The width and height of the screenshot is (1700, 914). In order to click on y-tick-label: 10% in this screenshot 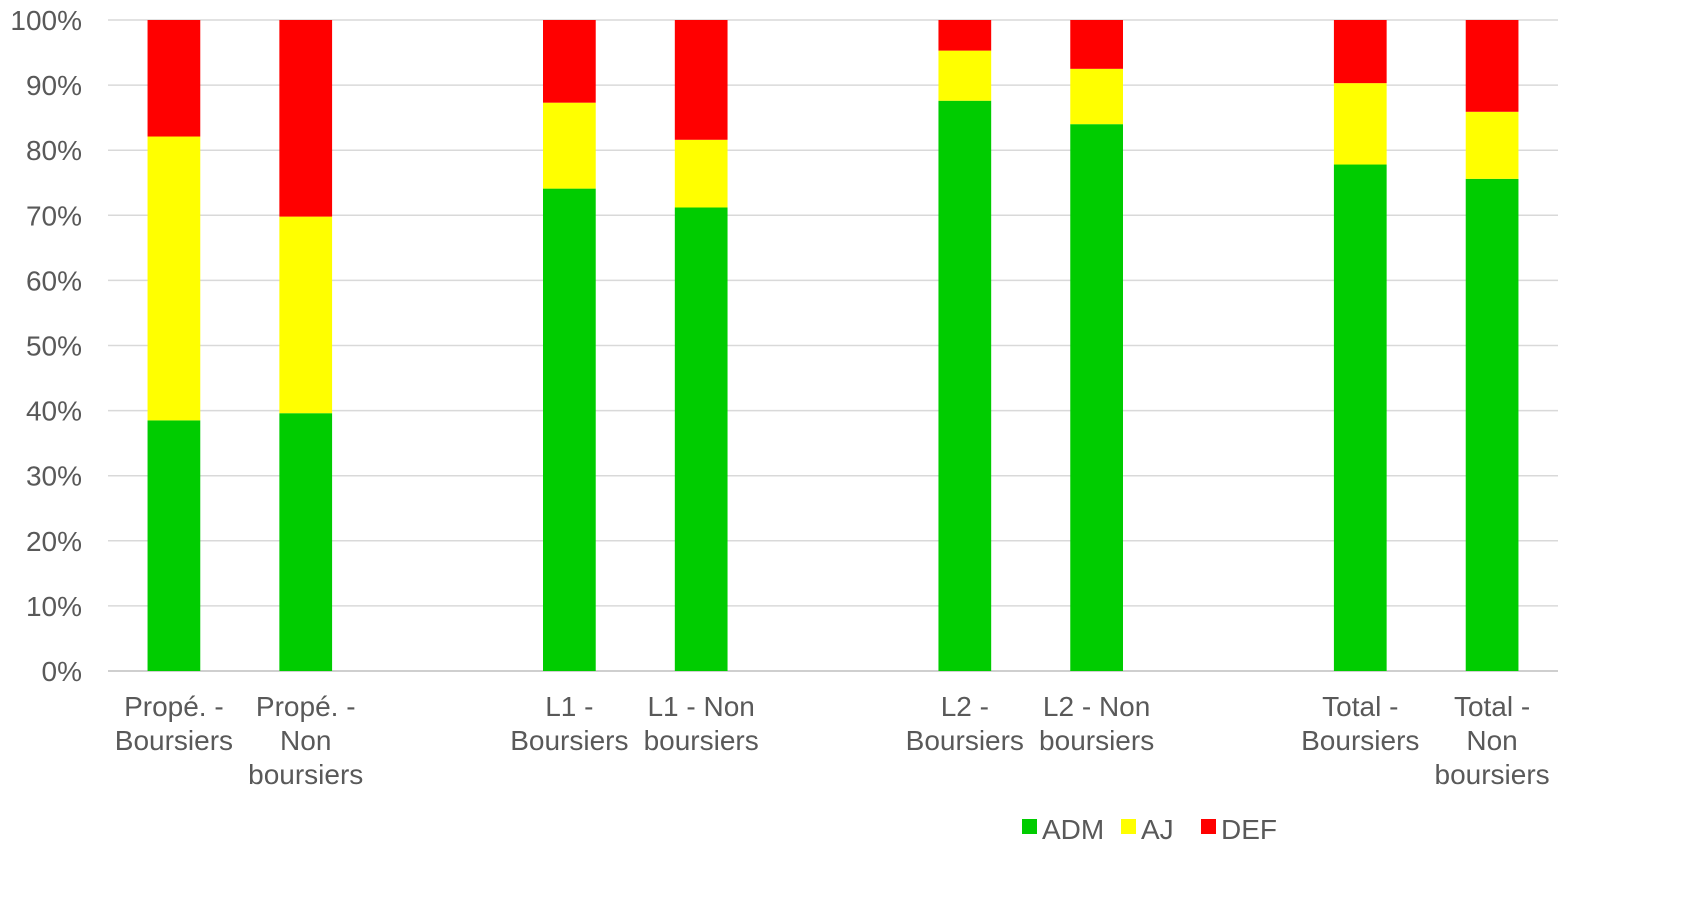, I will do `click(54, 606)`.